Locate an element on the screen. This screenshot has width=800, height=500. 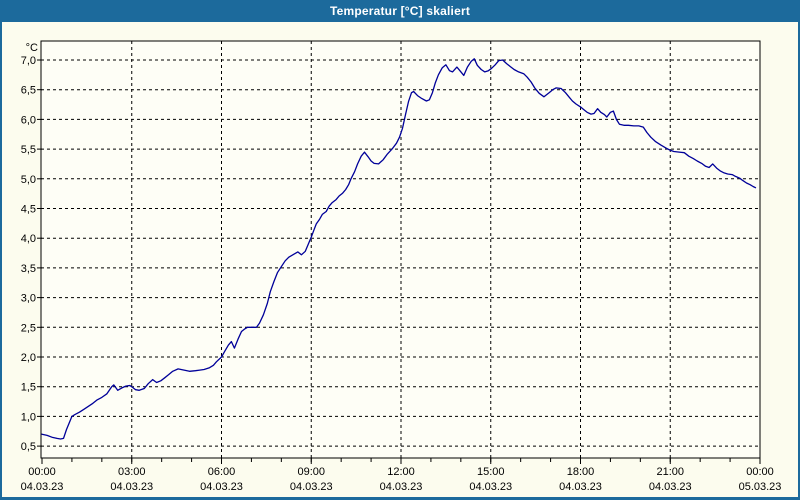
y-tick-label: 4,0 is located at coordinates (28, 239).